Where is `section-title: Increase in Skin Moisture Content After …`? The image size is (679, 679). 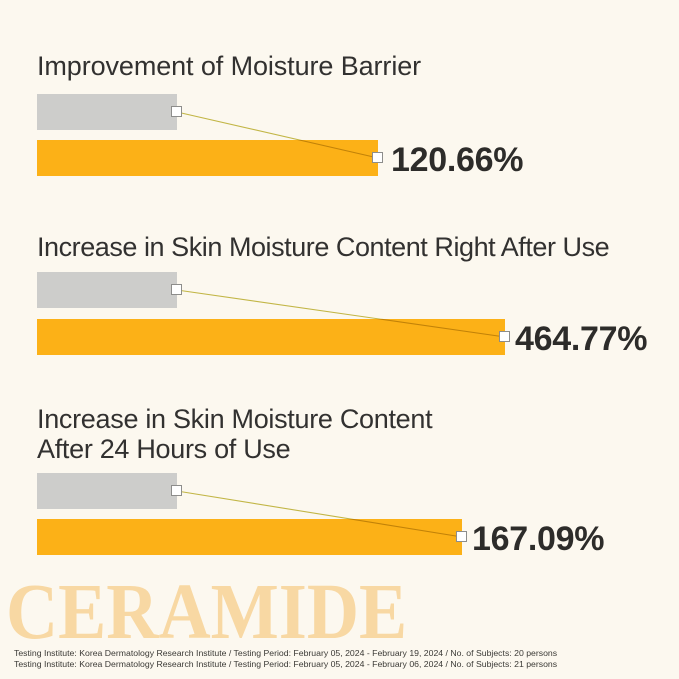
section-title: Increase in Skin Moisture Content After … is located at coordinates (235, 434).